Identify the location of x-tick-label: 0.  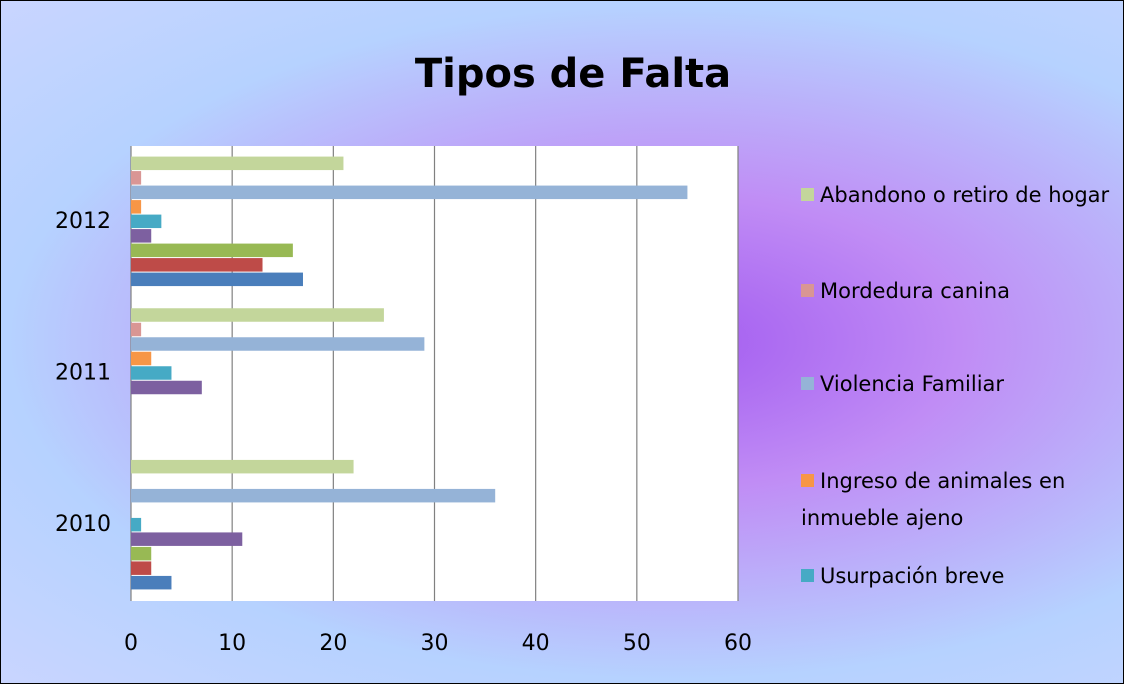
(131, 643).